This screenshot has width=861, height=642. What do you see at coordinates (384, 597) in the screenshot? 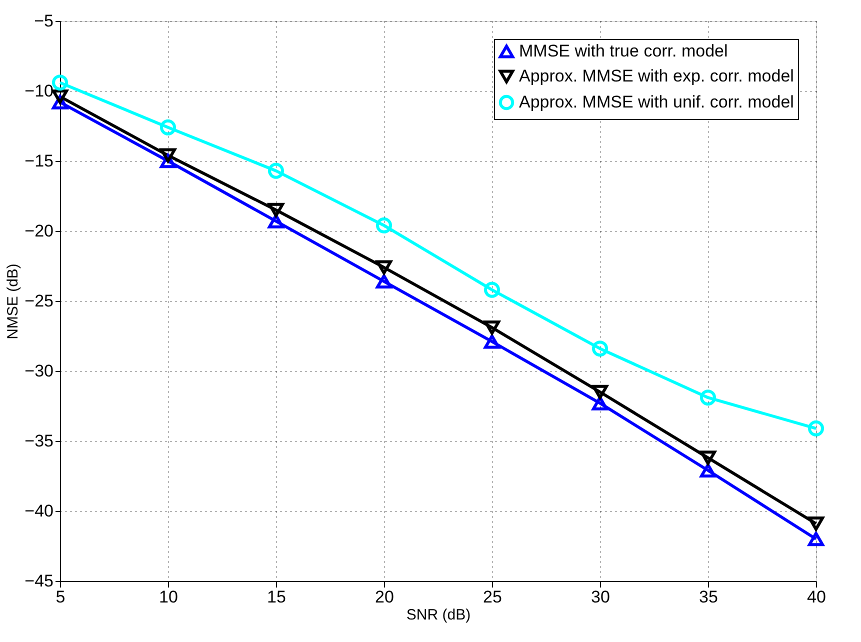
I see `x-tick-label: 20` at bounding box center [384, 597].